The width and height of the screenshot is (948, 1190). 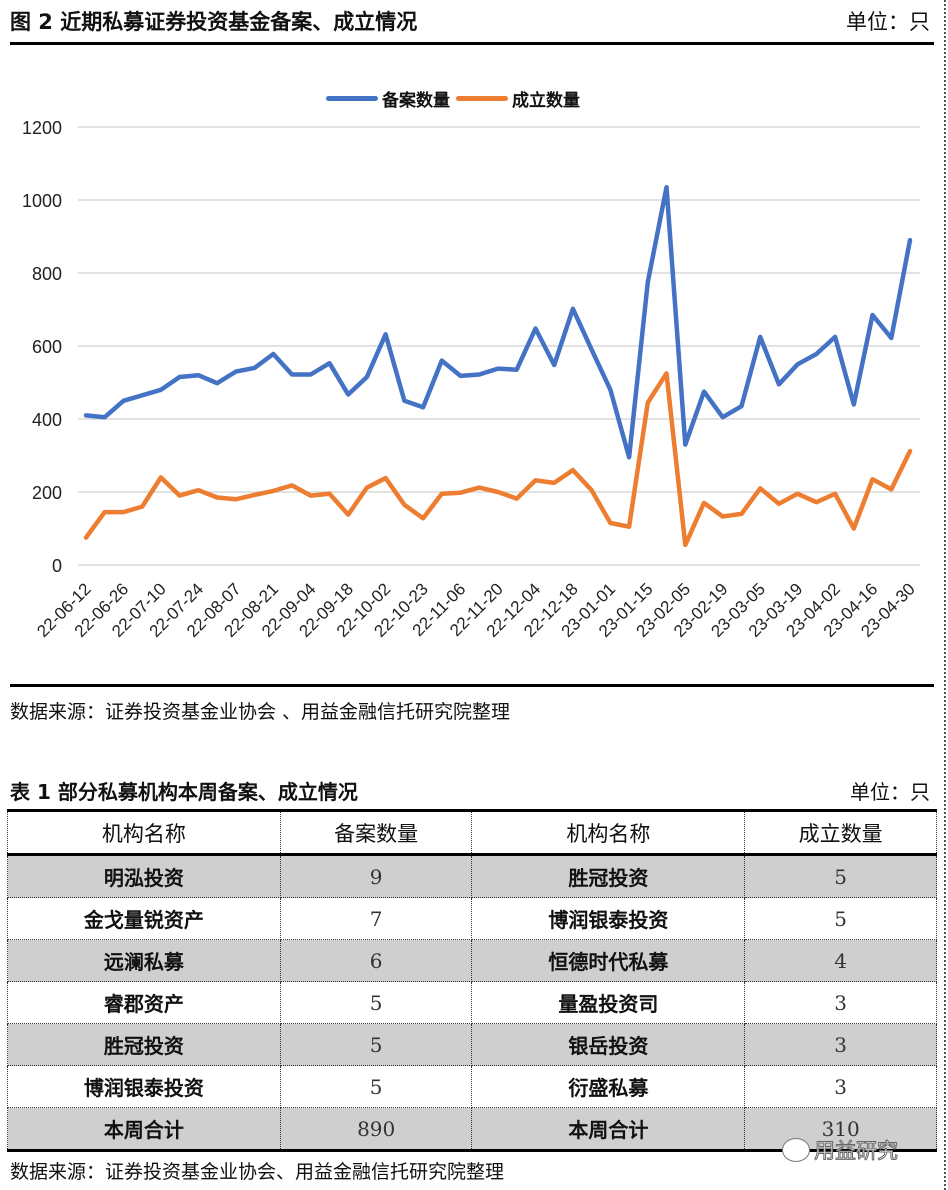 What do you see at coordinates (376, 1129) in the screenshot?
I see `total-filed: 890` at bounding box center [376, 1129].